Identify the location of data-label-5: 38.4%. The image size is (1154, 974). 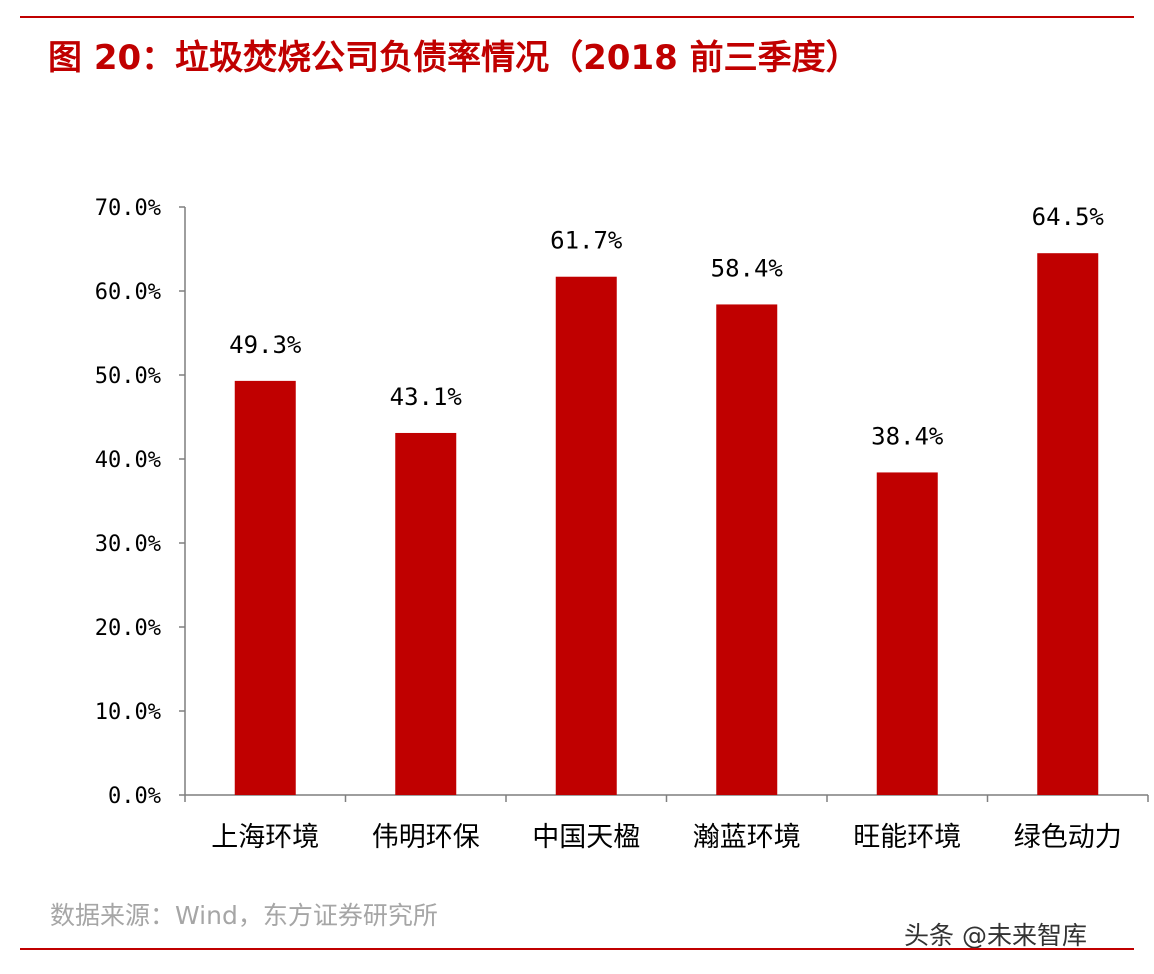
(907, 436).